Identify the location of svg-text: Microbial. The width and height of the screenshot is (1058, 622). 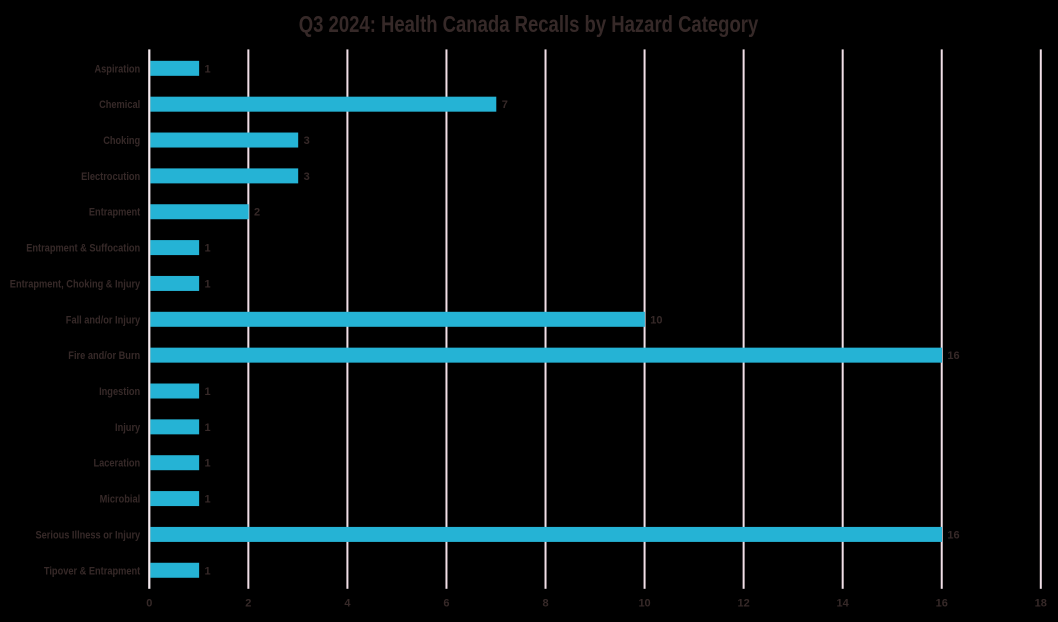
(120, 500).